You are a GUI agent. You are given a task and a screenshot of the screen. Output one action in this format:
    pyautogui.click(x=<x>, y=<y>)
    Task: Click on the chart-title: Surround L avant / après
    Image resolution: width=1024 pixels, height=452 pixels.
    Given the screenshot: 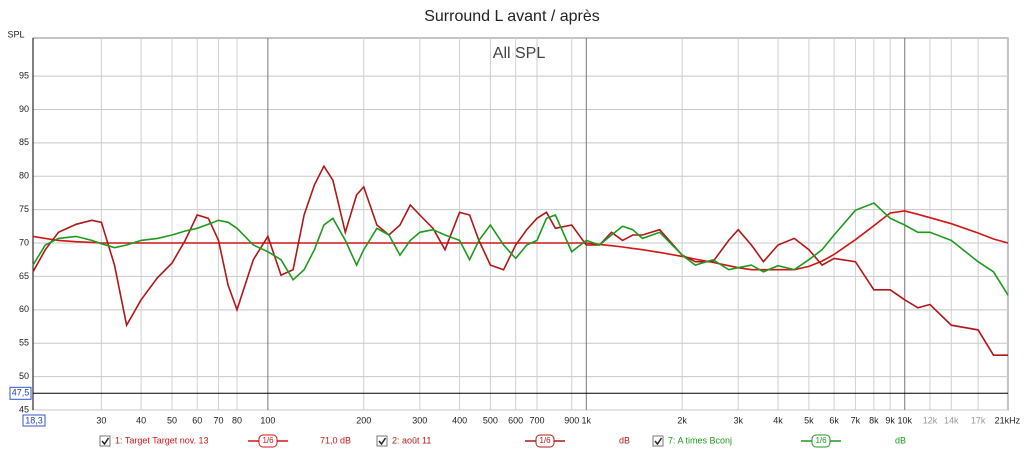 What is the action you would take?
    pyautogui.click(x=512, y=16)
    